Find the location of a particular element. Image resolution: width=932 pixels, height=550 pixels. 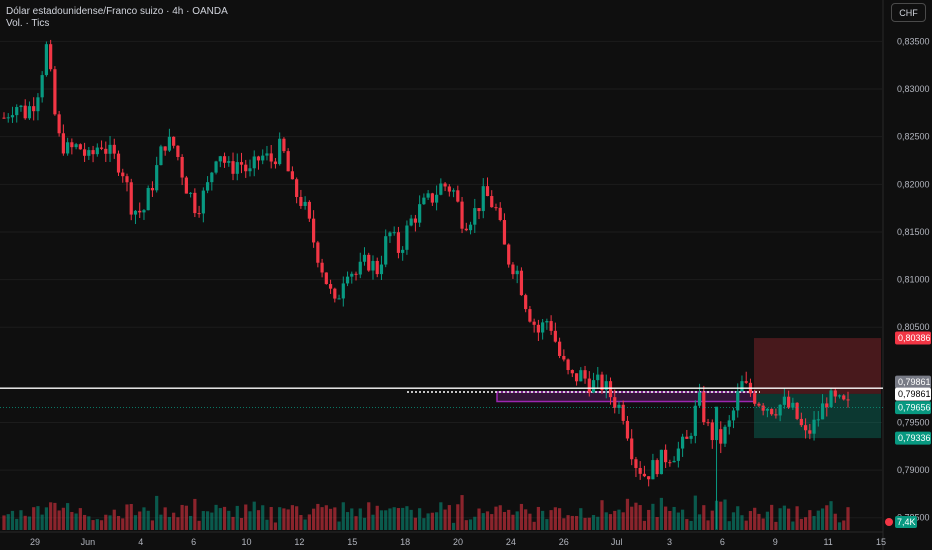

y-tick-label: 0,82500 is located at coordinates (913, 137).